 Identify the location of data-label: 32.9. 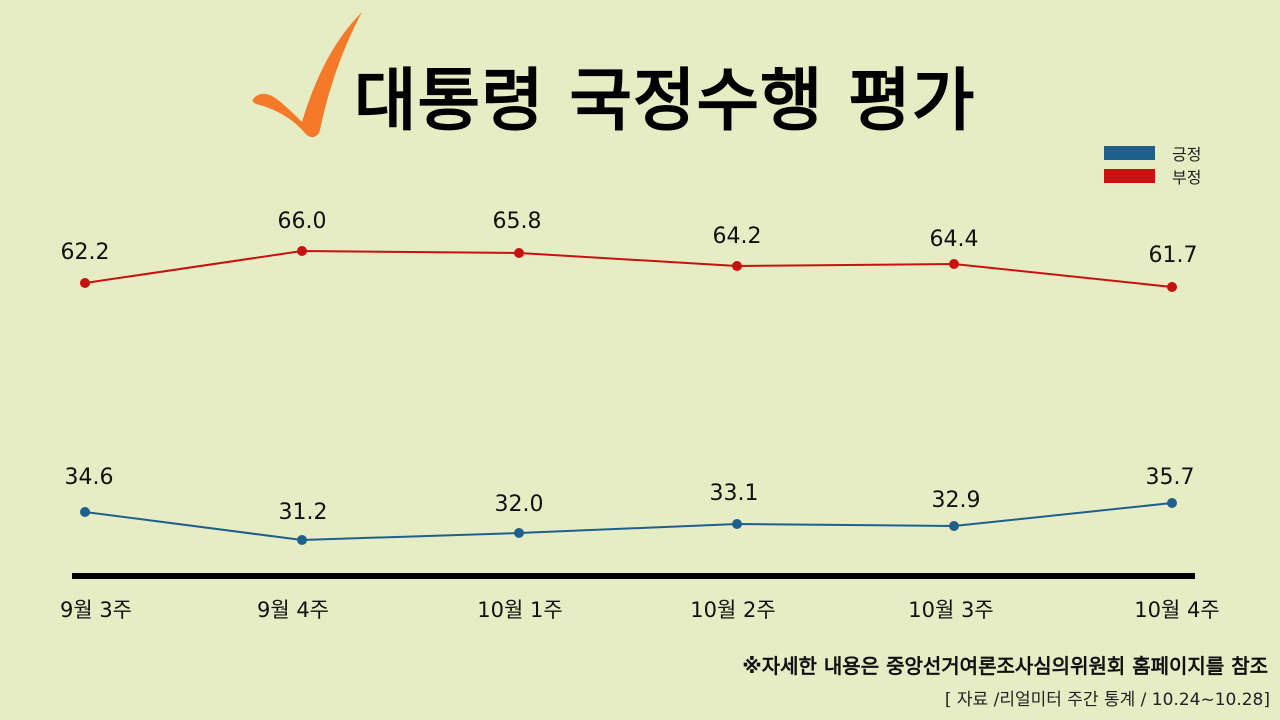
(956, 500).